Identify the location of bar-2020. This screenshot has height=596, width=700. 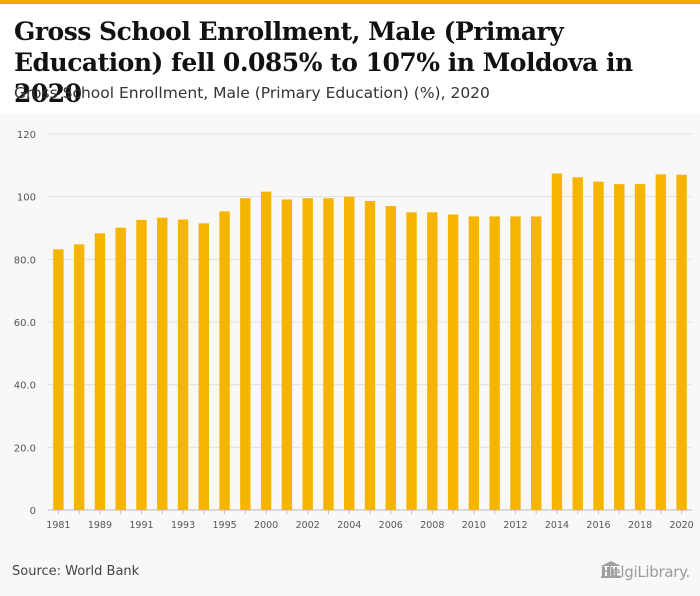
(681, 342).